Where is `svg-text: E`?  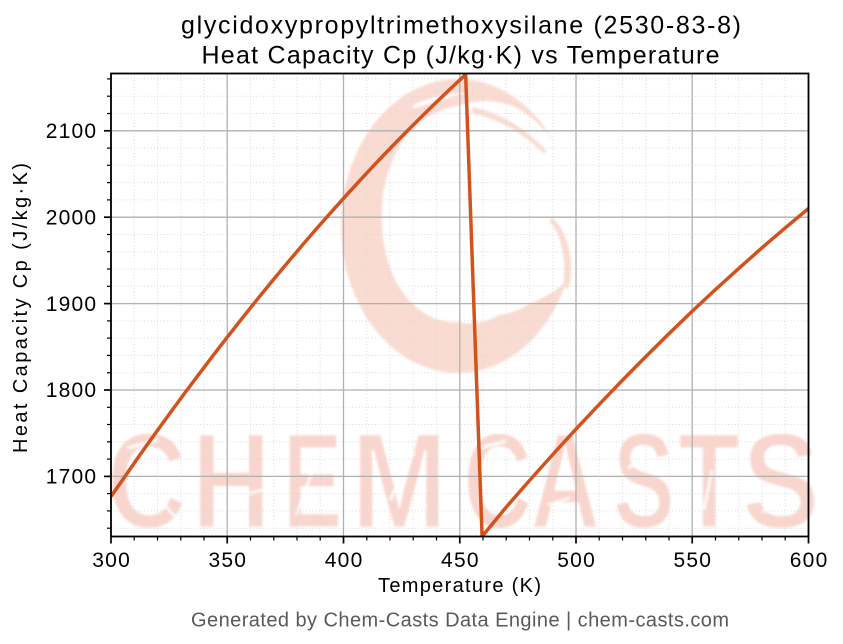
svg-text: E is located at coordinates (313, 481).